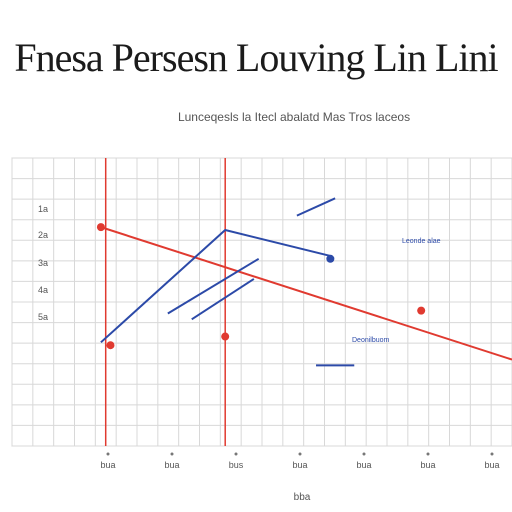 The height and width of the screenshot is (512, 512). What do you see at coordinates (43, 290) in the screenshot?
I see `y-tick-label: 4a` at bounding box center [43, 290].